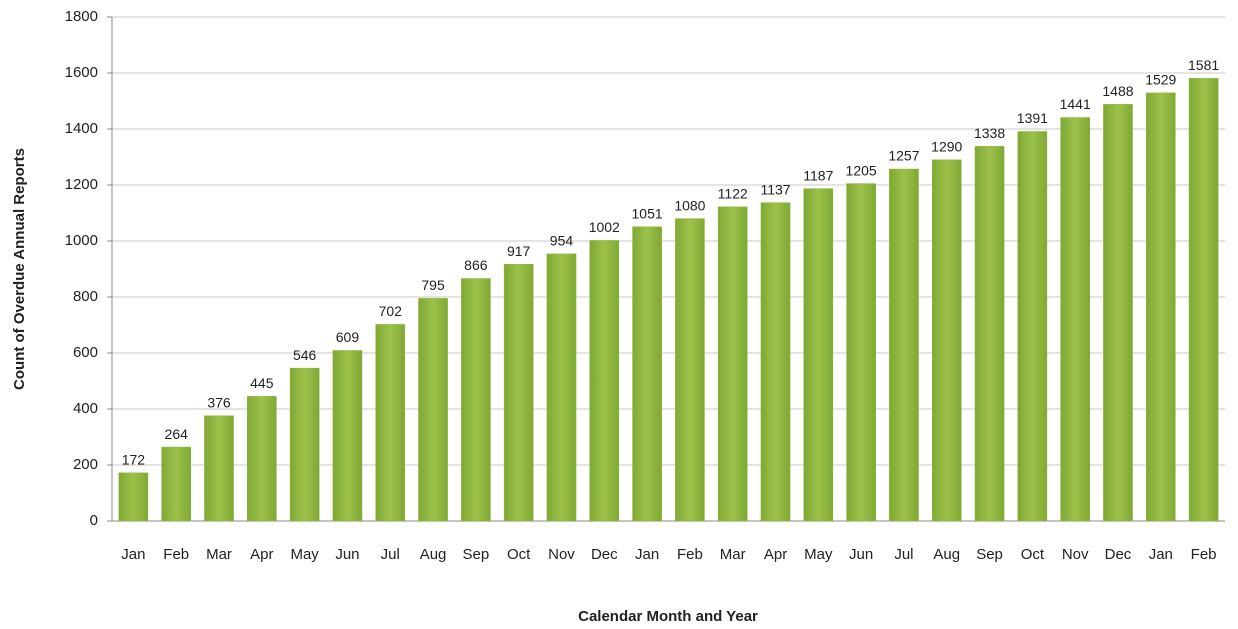 This screenshot has width=1238, height=629. I want to click on data-label: 1137, so click(775, 189).